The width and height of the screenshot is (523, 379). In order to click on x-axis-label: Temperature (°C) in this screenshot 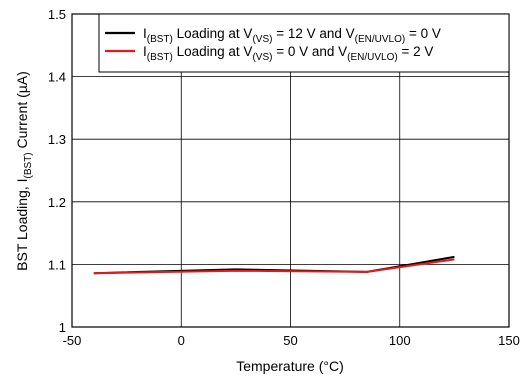, I will do `click(290, 366)`.